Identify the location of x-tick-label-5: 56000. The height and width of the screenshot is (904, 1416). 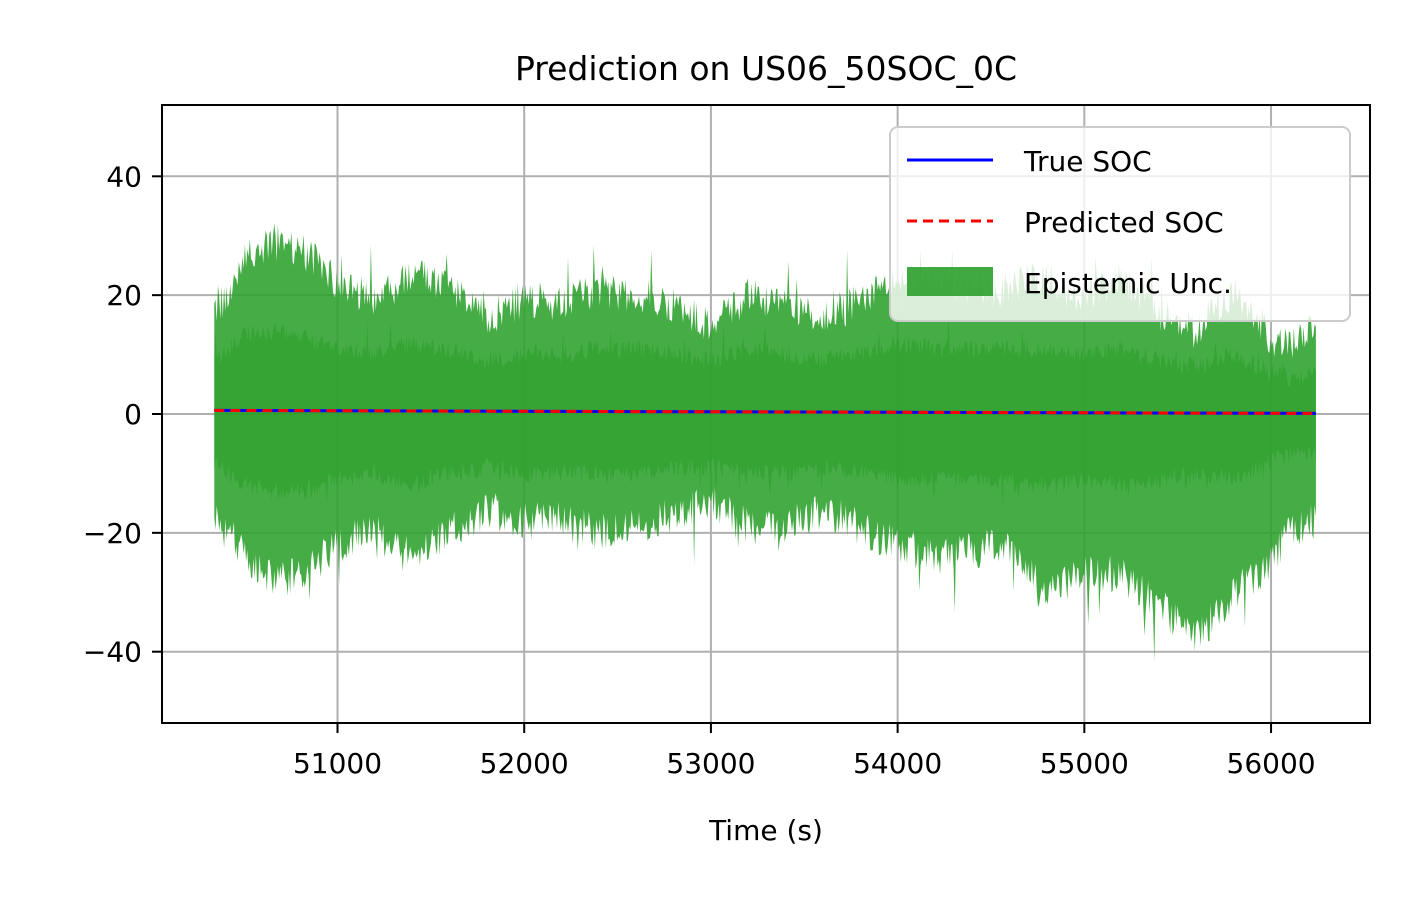
(1271, 763).